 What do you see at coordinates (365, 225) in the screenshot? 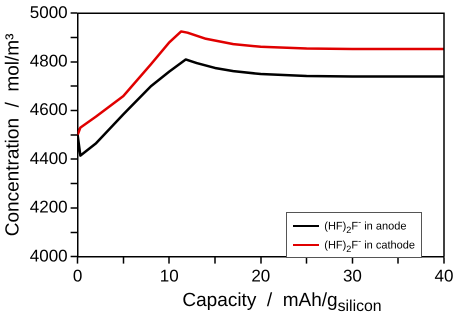
I see `legend-label: (HF)$_{2}$F$^{-}$ in anode` at bounding box center [365, 225].